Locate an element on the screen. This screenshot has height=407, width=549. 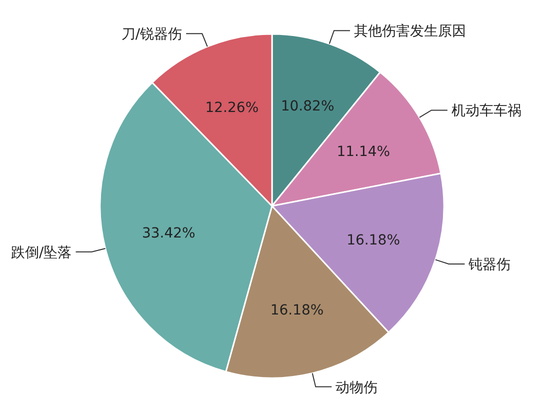
slice-label: 跌倒/坠落 is located at coordinates (41, 252).